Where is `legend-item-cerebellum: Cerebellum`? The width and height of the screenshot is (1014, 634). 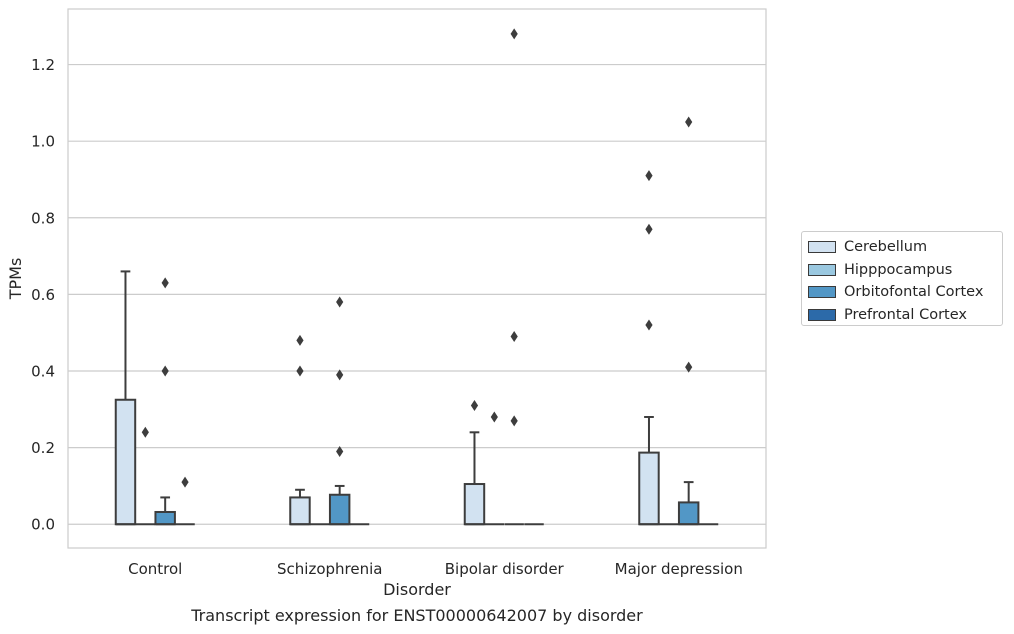 legend-item-cerebellum: Cerebellum is located at coordinates (902, 247).